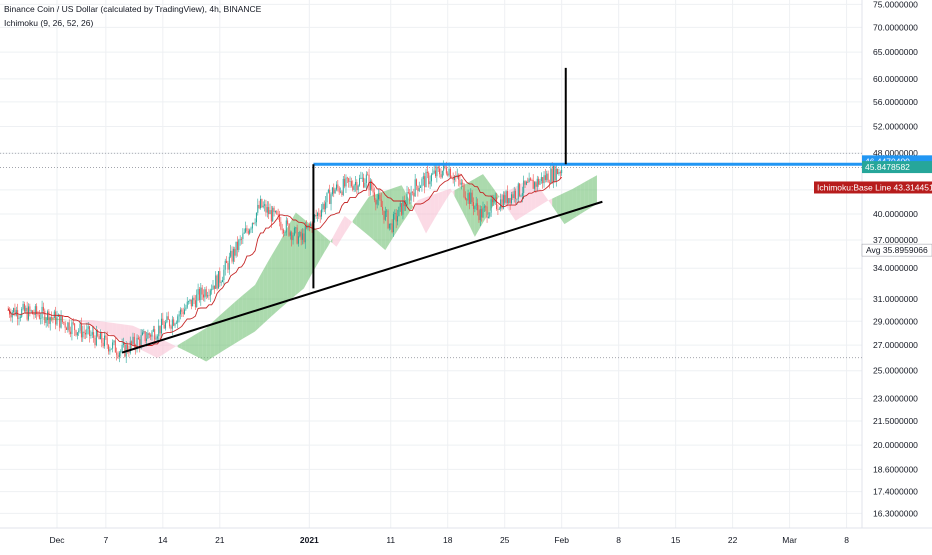 This screenshot has width=932, height=555. Describe the element at coordinates (895, 102) in the screenshot. I see `y-tick-label: 56.0000000` at that location.